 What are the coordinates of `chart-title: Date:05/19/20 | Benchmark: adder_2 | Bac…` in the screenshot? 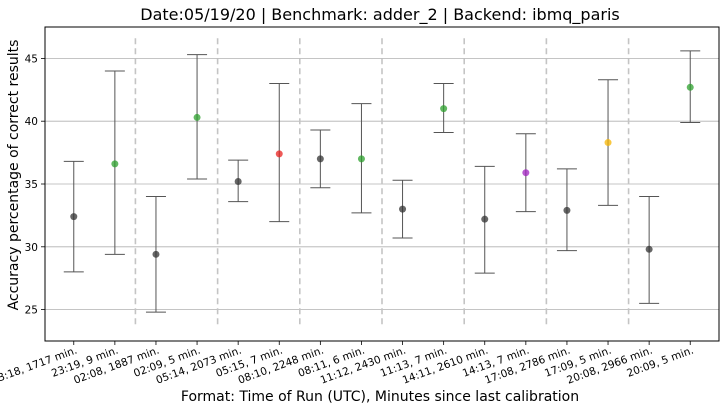 It's located at (380, 15).